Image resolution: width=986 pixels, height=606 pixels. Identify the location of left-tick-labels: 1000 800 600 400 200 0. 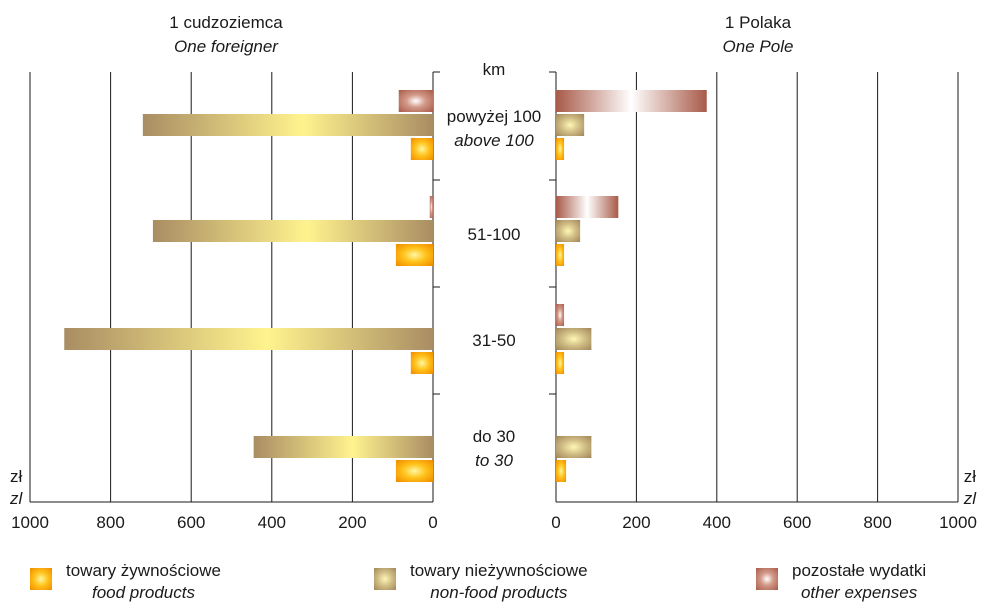
(224, 522).